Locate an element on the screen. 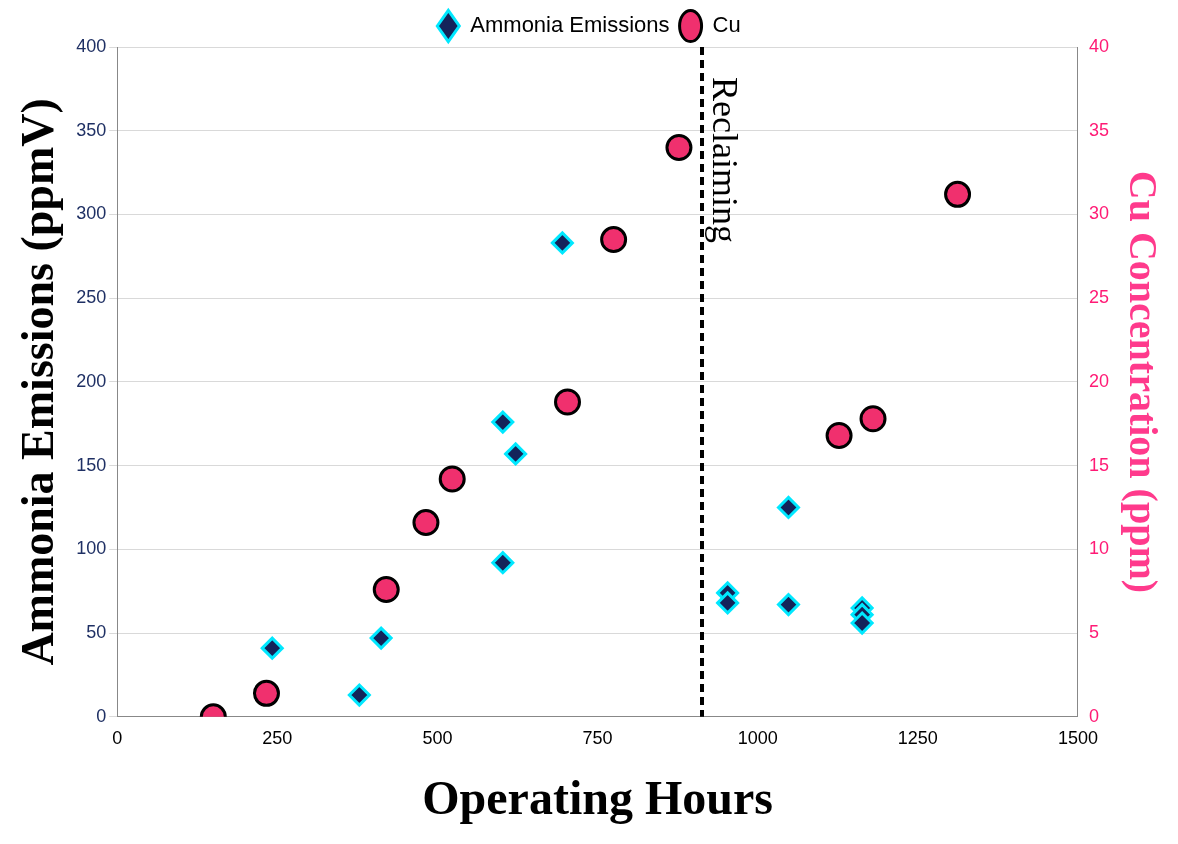 The height and width of the screenshot is (844, 1178). y-tick-label: 100 is located at coordinates (91, 548).